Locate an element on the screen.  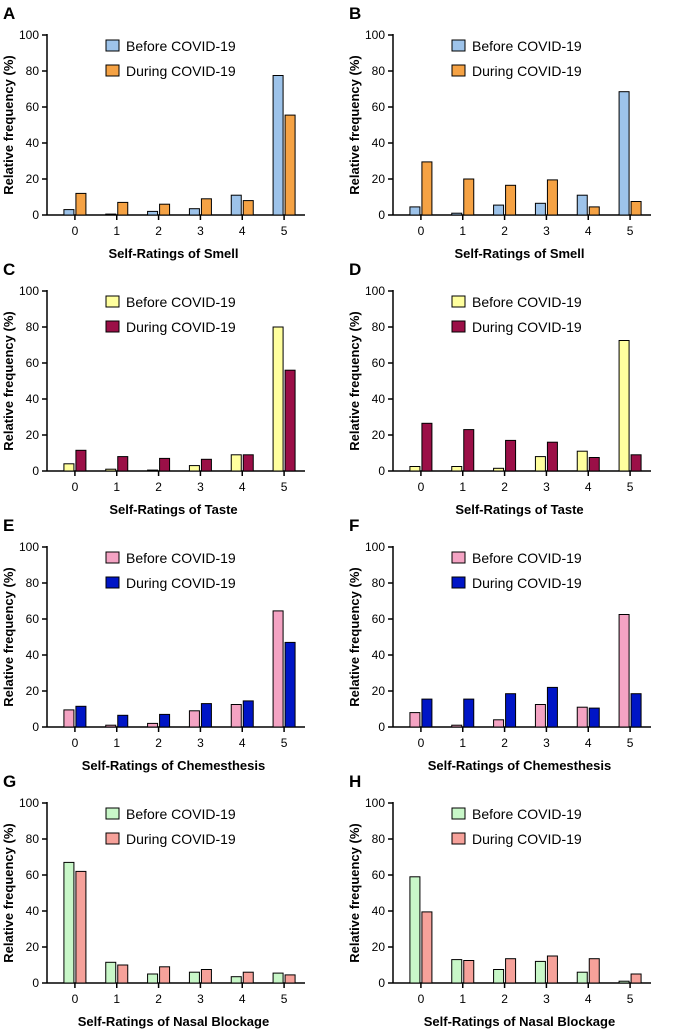
panel-letter: B is located at coordinates (355, 13).